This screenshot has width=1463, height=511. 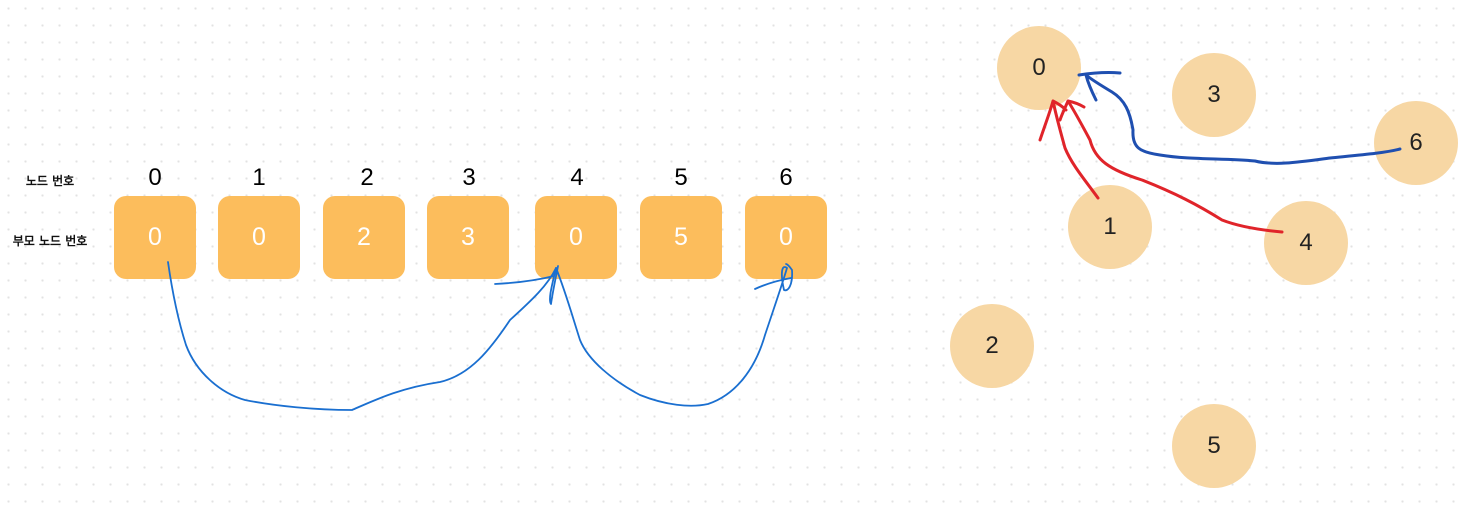 I want to click on node-index-2: 2, so click(x=367, y=177).